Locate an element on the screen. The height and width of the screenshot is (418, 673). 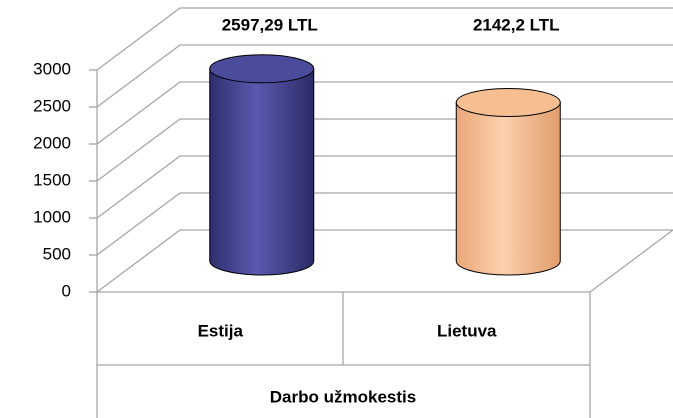
data-label: 2597,29 LTL is located at coordinates (270, 24).